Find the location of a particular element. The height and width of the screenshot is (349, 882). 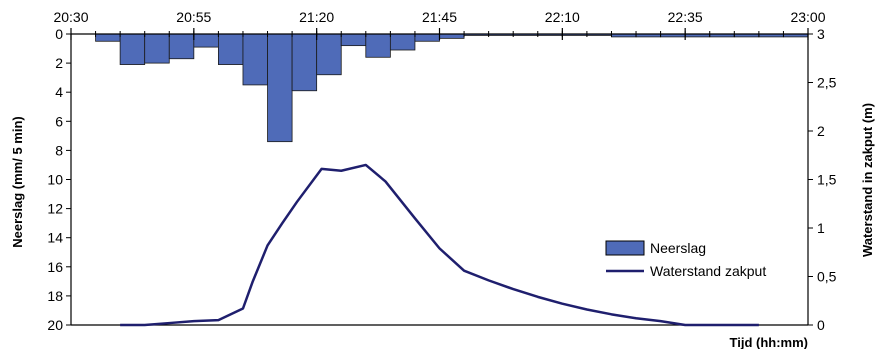

x-tick-label: 20:30 is located at coordinates (70, 17).